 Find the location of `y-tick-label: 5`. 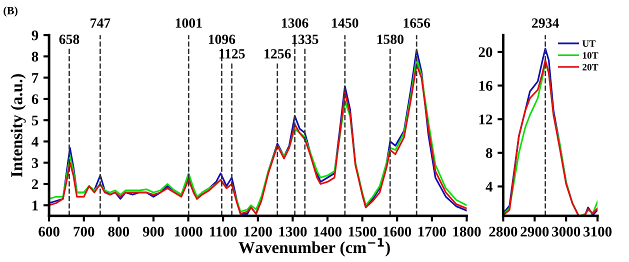

y-tick-label: 5 is located at coordinates (35, 121).